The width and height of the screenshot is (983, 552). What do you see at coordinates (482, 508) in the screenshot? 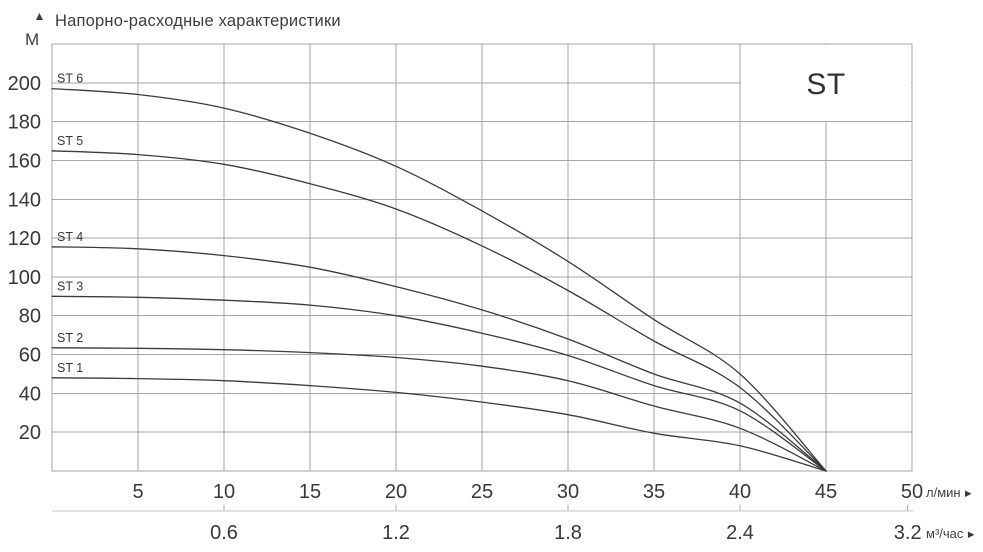
I see `secondary-x-axis` at bounding box center [482, 508].